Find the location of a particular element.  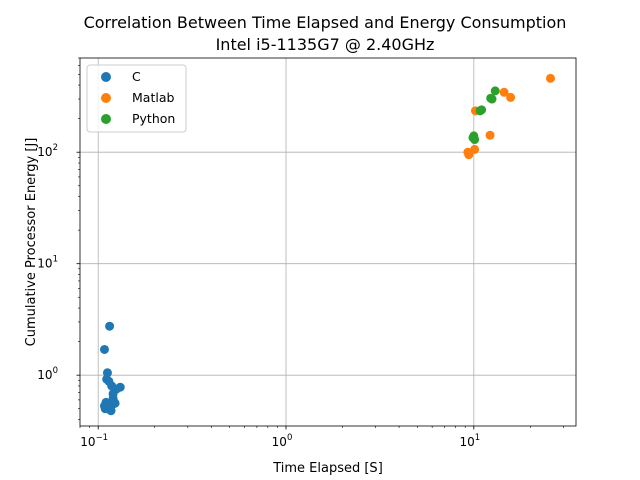

y-tick-label: 10⁰ is located at coordinates (47, 374).